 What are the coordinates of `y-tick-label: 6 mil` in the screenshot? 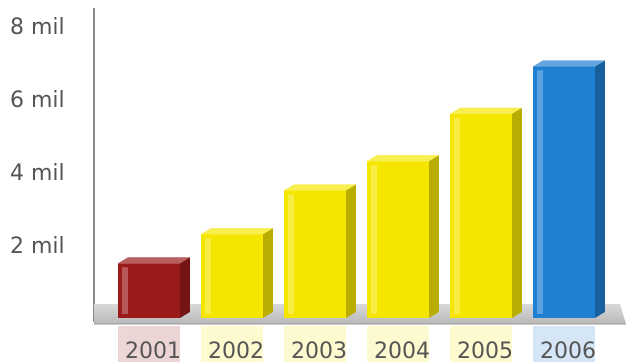 It's located at (37, 100).